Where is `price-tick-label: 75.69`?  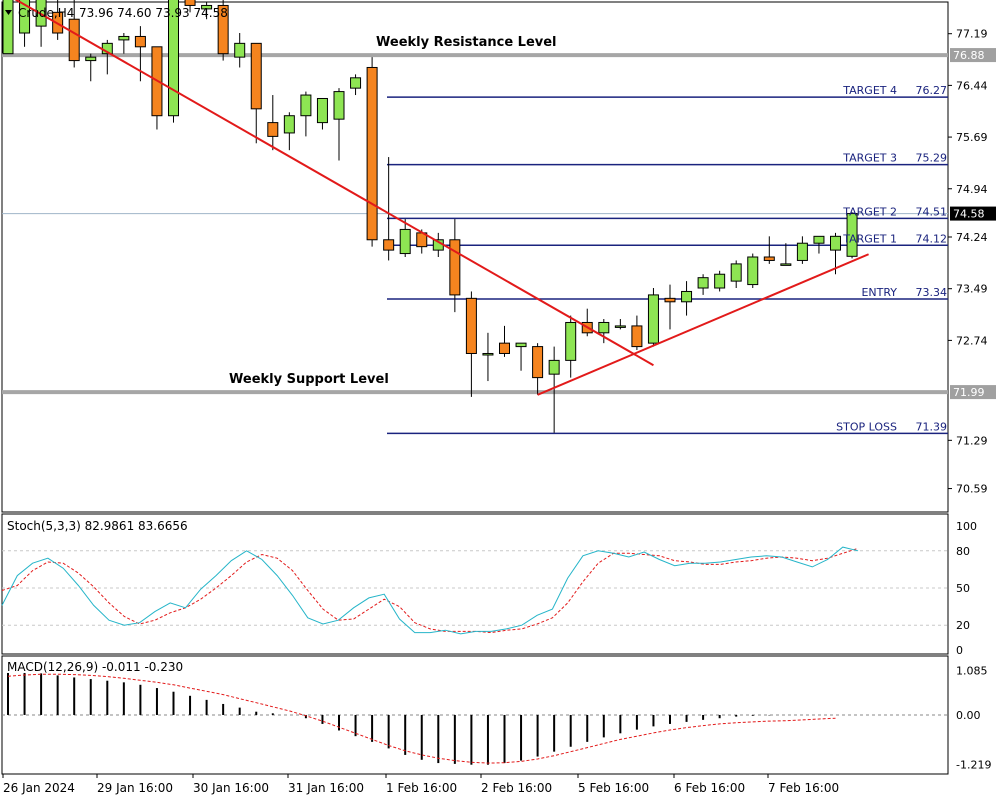
price-tick-label: 75.69 is located at coordinates (972, 137).